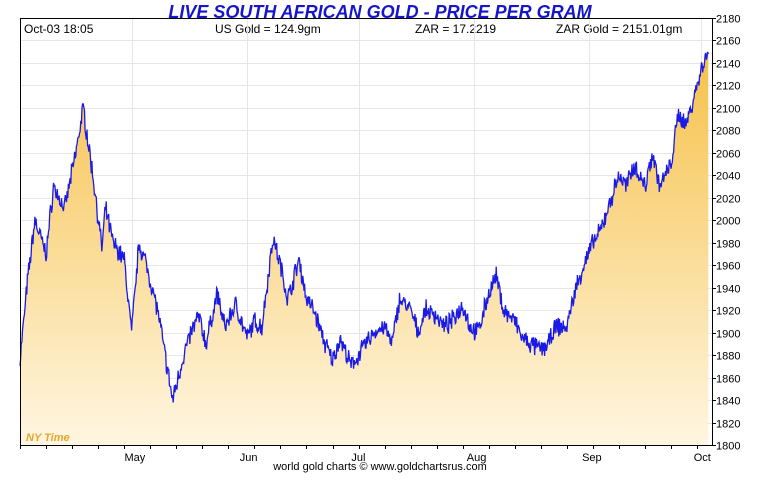  Describe the element at coordinates (728, 42) in the screenshot. I see `y-tick-label: 2160` at that location.